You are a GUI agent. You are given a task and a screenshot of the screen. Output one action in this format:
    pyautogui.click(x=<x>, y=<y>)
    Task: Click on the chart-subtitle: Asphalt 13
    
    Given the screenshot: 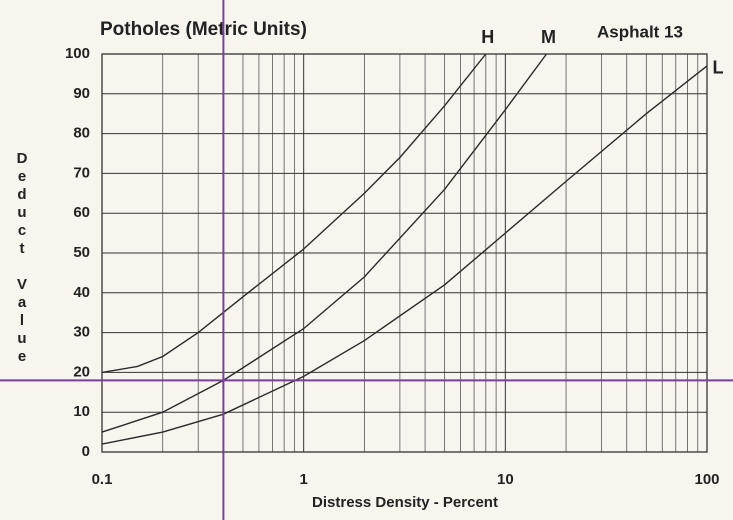 What is the action you would take?
    pyautogui.click(x=640, y=31)
    